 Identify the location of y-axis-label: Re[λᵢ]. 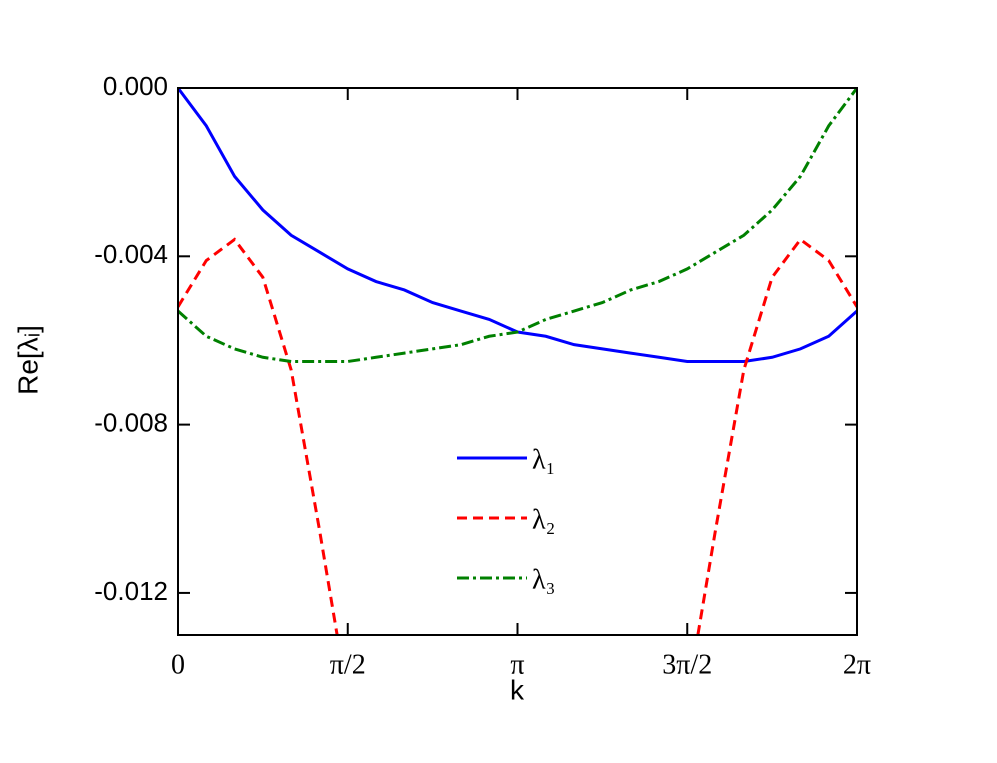
(27, 360).